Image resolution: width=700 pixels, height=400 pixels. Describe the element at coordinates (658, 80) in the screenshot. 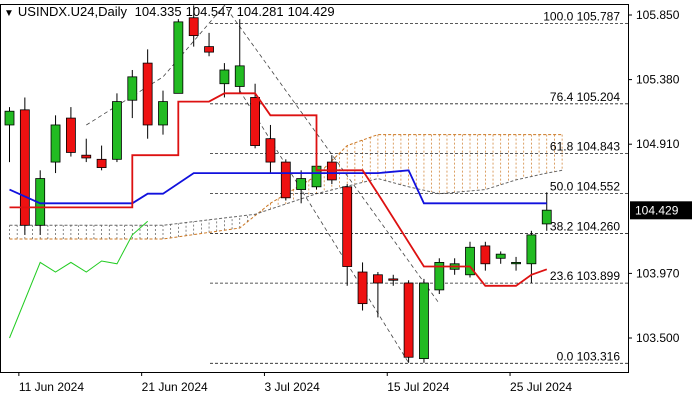

I see `y-tick-label: 105.380` at that location.